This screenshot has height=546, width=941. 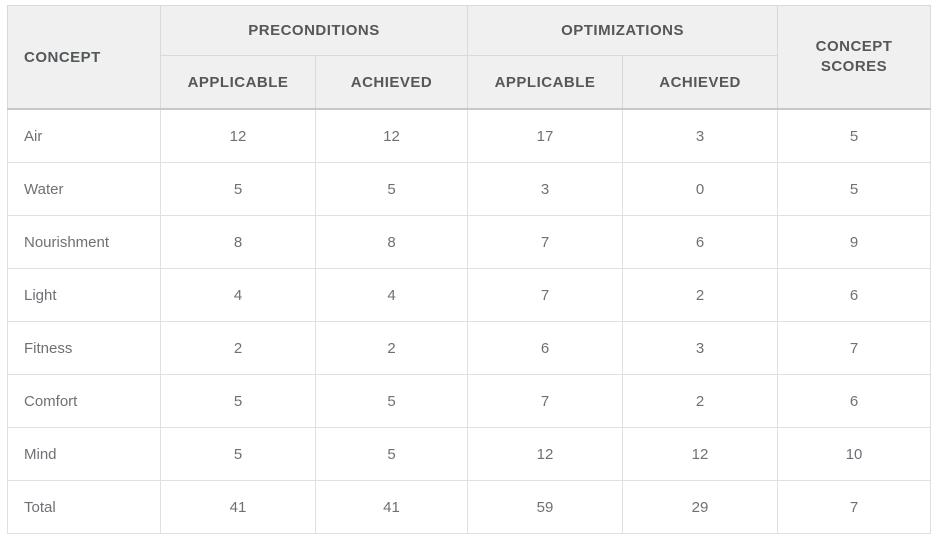 What do you see at coordinates (238, 82) in the screenshot?
I see `col-header-preconditions-applicable: APPLICABLE` at bounding box center [238, 82].